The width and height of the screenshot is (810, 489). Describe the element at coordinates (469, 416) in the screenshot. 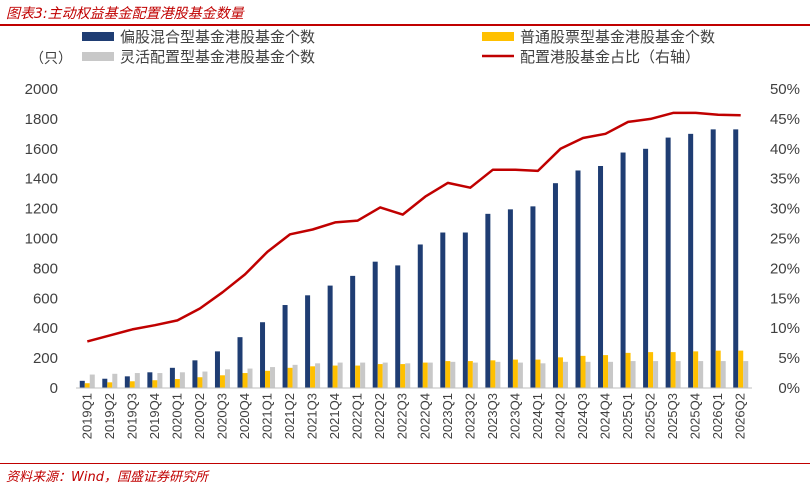

I see `x-tick-label-17: 2023Q2` at that location.